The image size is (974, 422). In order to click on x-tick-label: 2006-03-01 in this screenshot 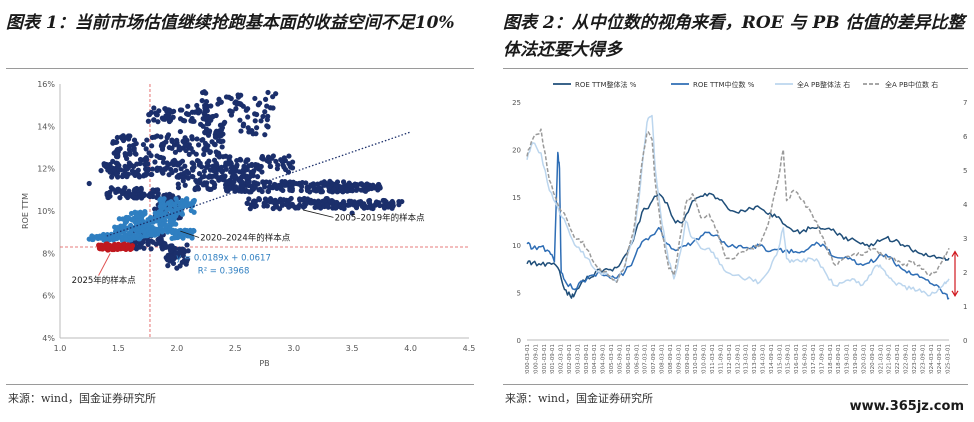, I will do `click(629, 359)`.